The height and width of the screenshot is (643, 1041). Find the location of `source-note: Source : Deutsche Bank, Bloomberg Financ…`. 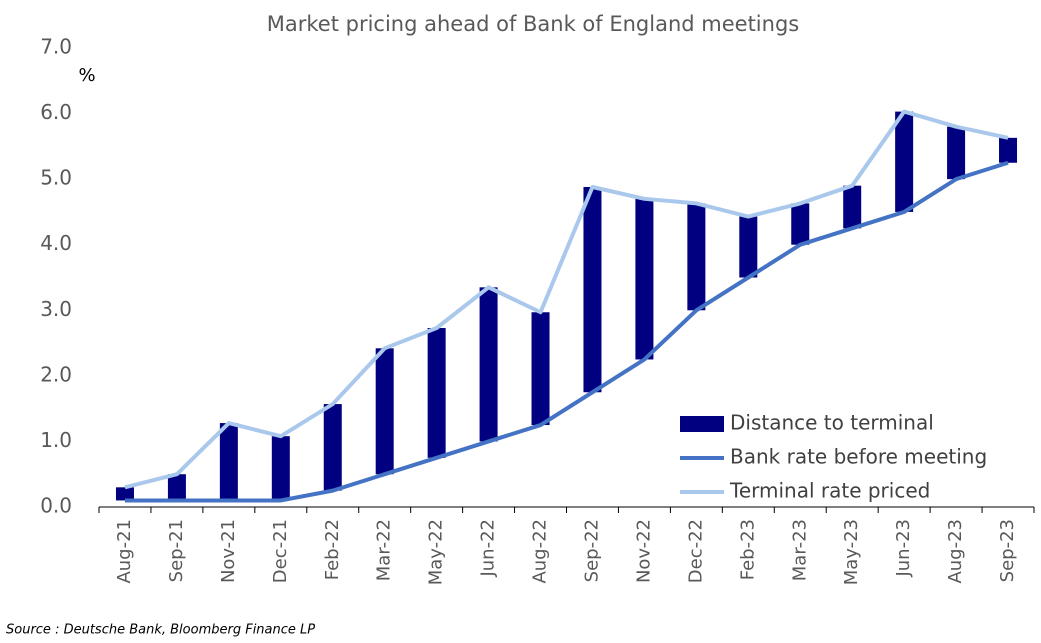

source-note: Source : Deutsche Bank, Bloomberg Financ… is located at coordinates (160, 630).